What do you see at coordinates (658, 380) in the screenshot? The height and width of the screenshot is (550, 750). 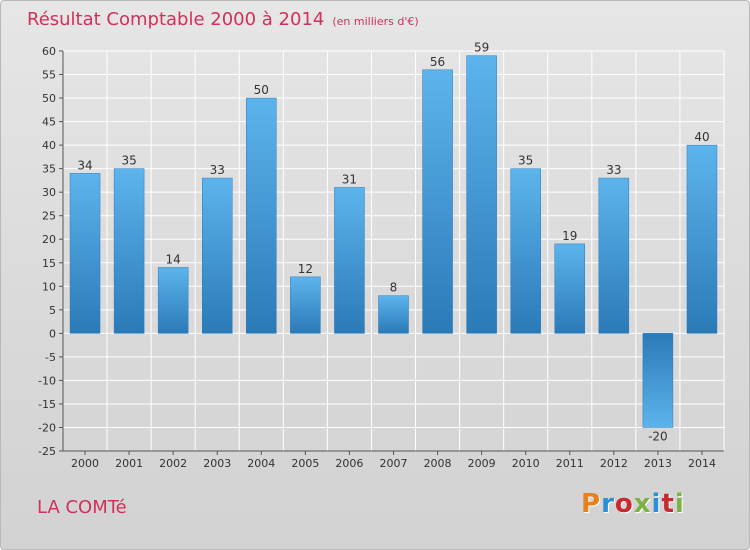 I see `bar-2013` at bounding box center [658, 380].